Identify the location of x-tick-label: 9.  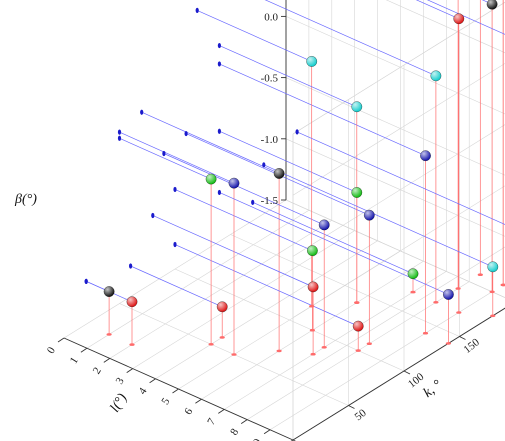
(257, 438).